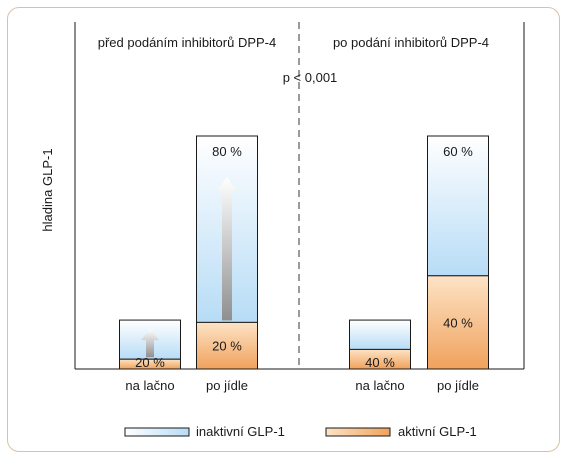 This screenshot has width=569, height=461. What do you see at coordinates (310, 77) in the screenshot?
I see `p-value-annotation: p < 0,001` at bounding box center [310, 77].